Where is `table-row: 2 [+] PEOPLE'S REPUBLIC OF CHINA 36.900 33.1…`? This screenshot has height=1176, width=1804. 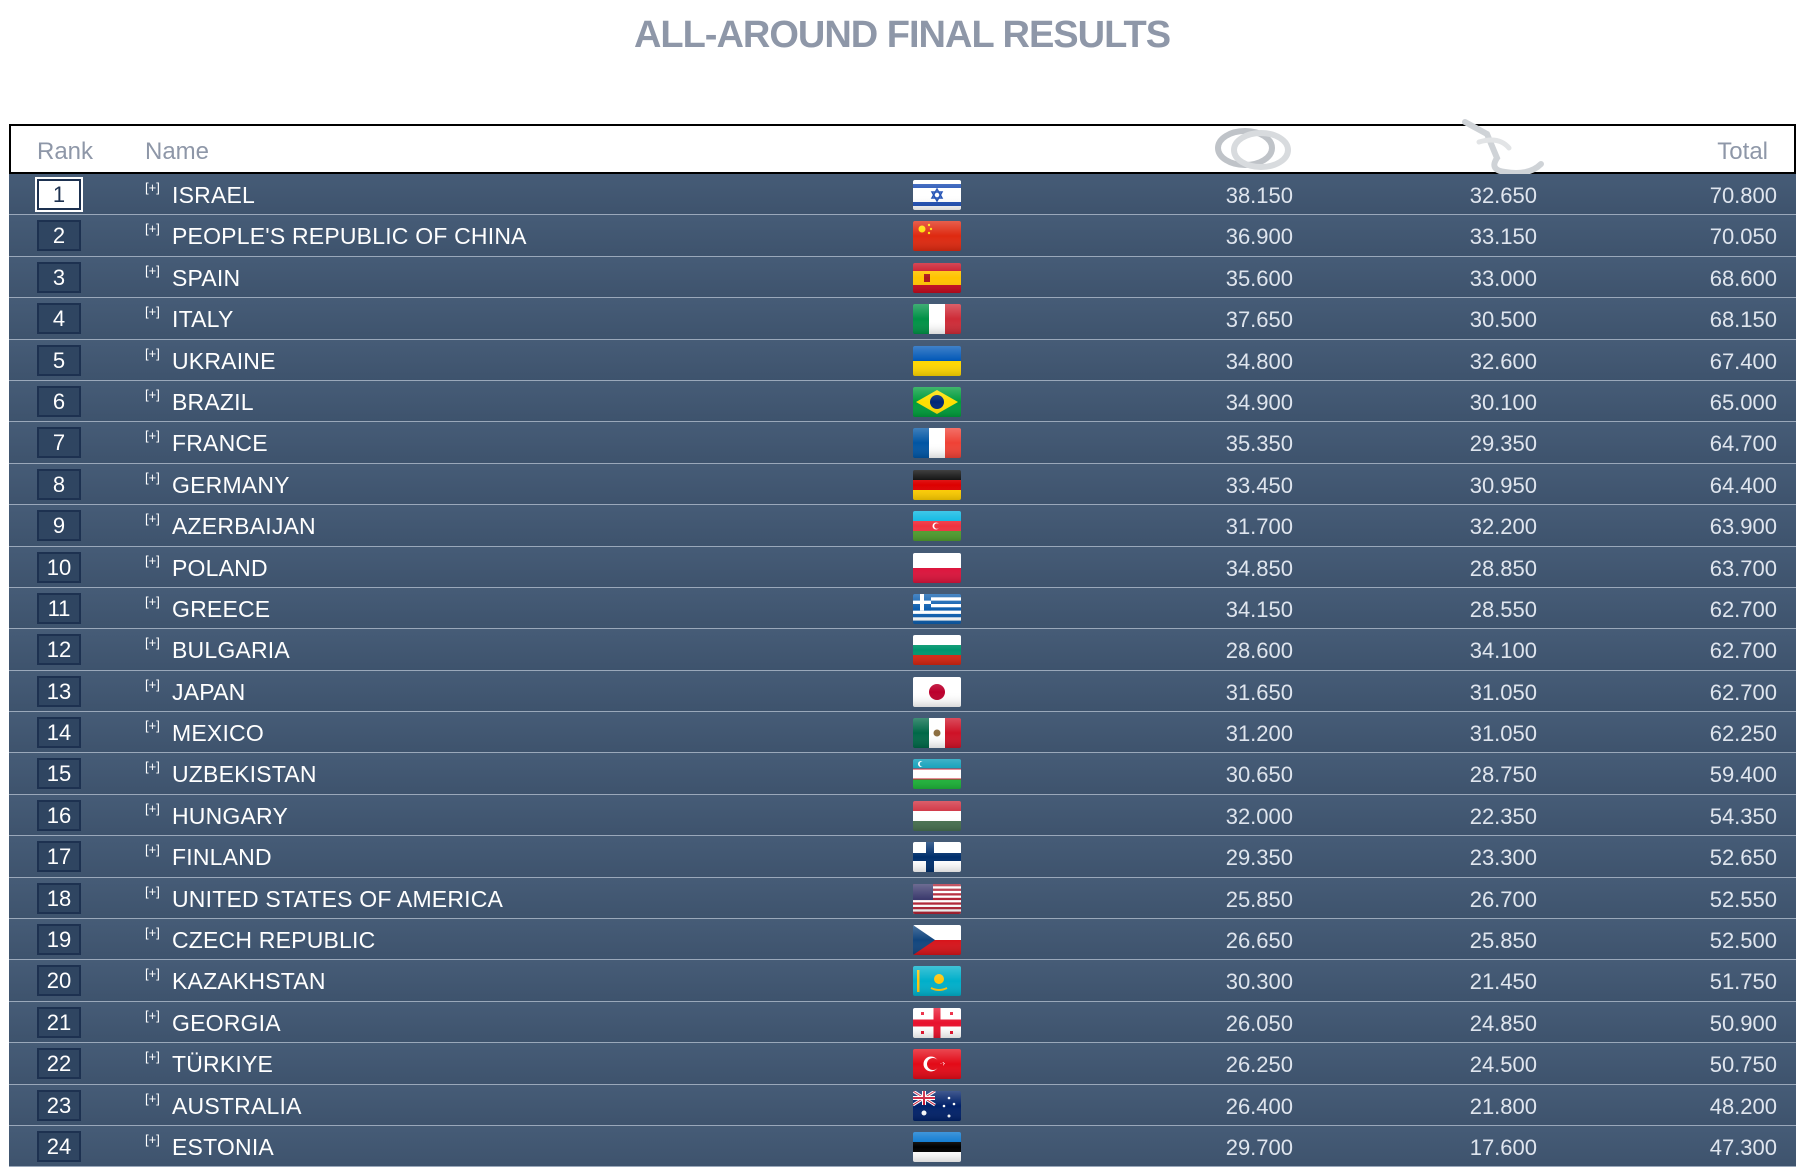
table-row: 2 [+] PEOPLE'S REPUBLIC OF CHINA 36.900 33.1… is located at coordinates (902, 236).